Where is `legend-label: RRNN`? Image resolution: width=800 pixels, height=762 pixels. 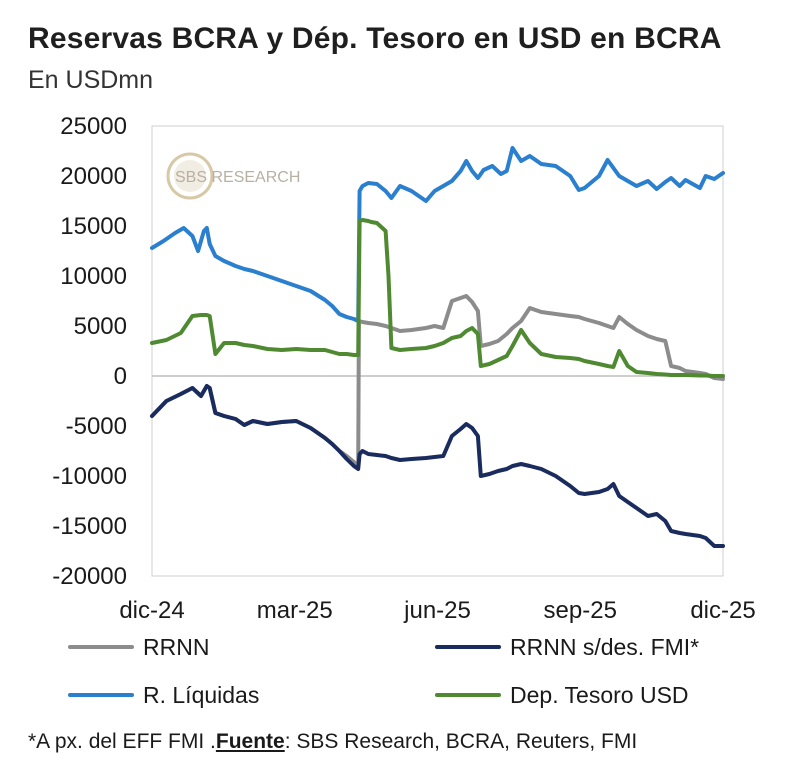 legend-label: RRNN is located at coordinates (176, 647).